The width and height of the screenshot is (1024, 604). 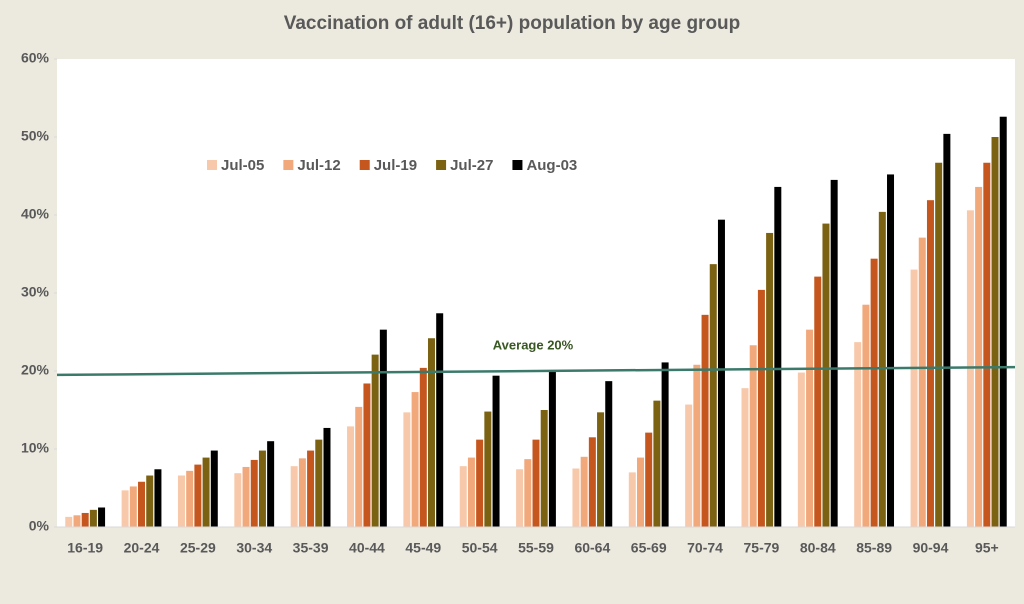 I want to click on y-tick-label: 40%, so click(x=35, y=214).